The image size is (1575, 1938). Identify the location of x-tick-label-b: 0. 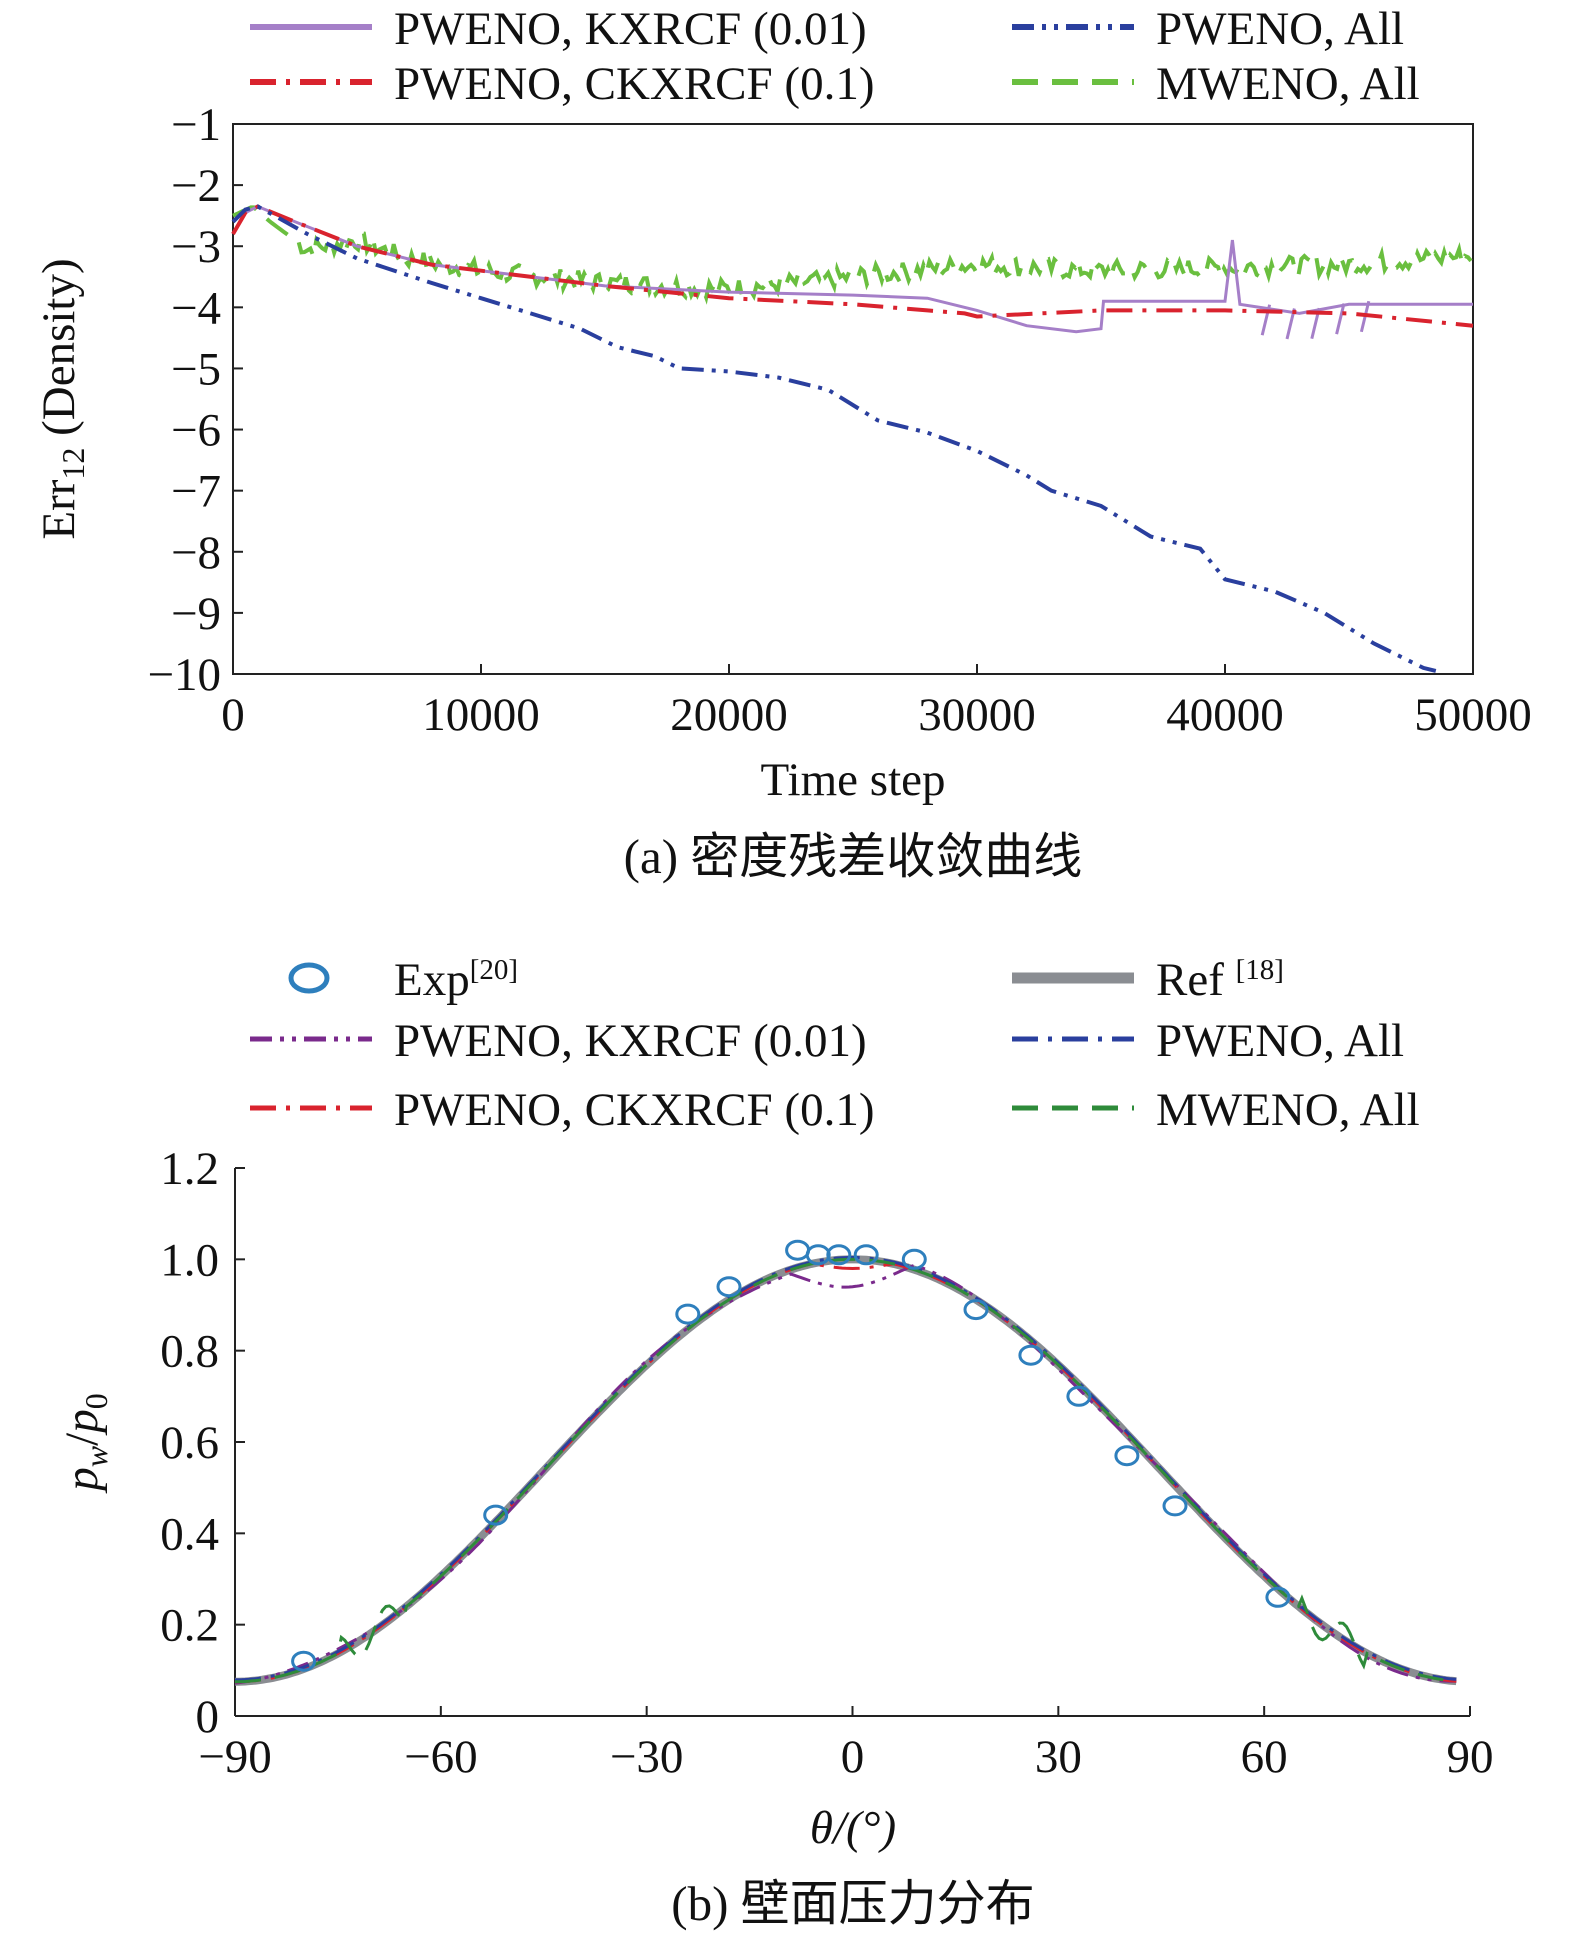
(853, 1757).